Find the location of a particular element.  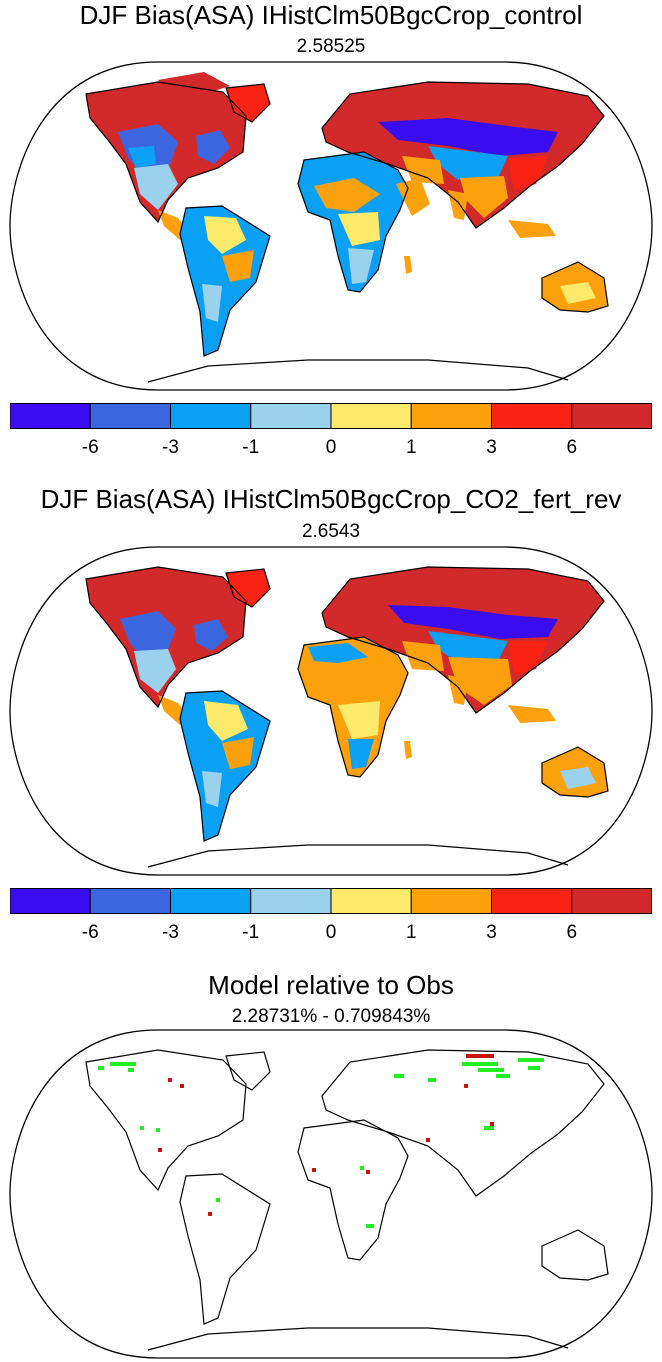

colorbar-2-boxes is located at coordinates (331, 901).